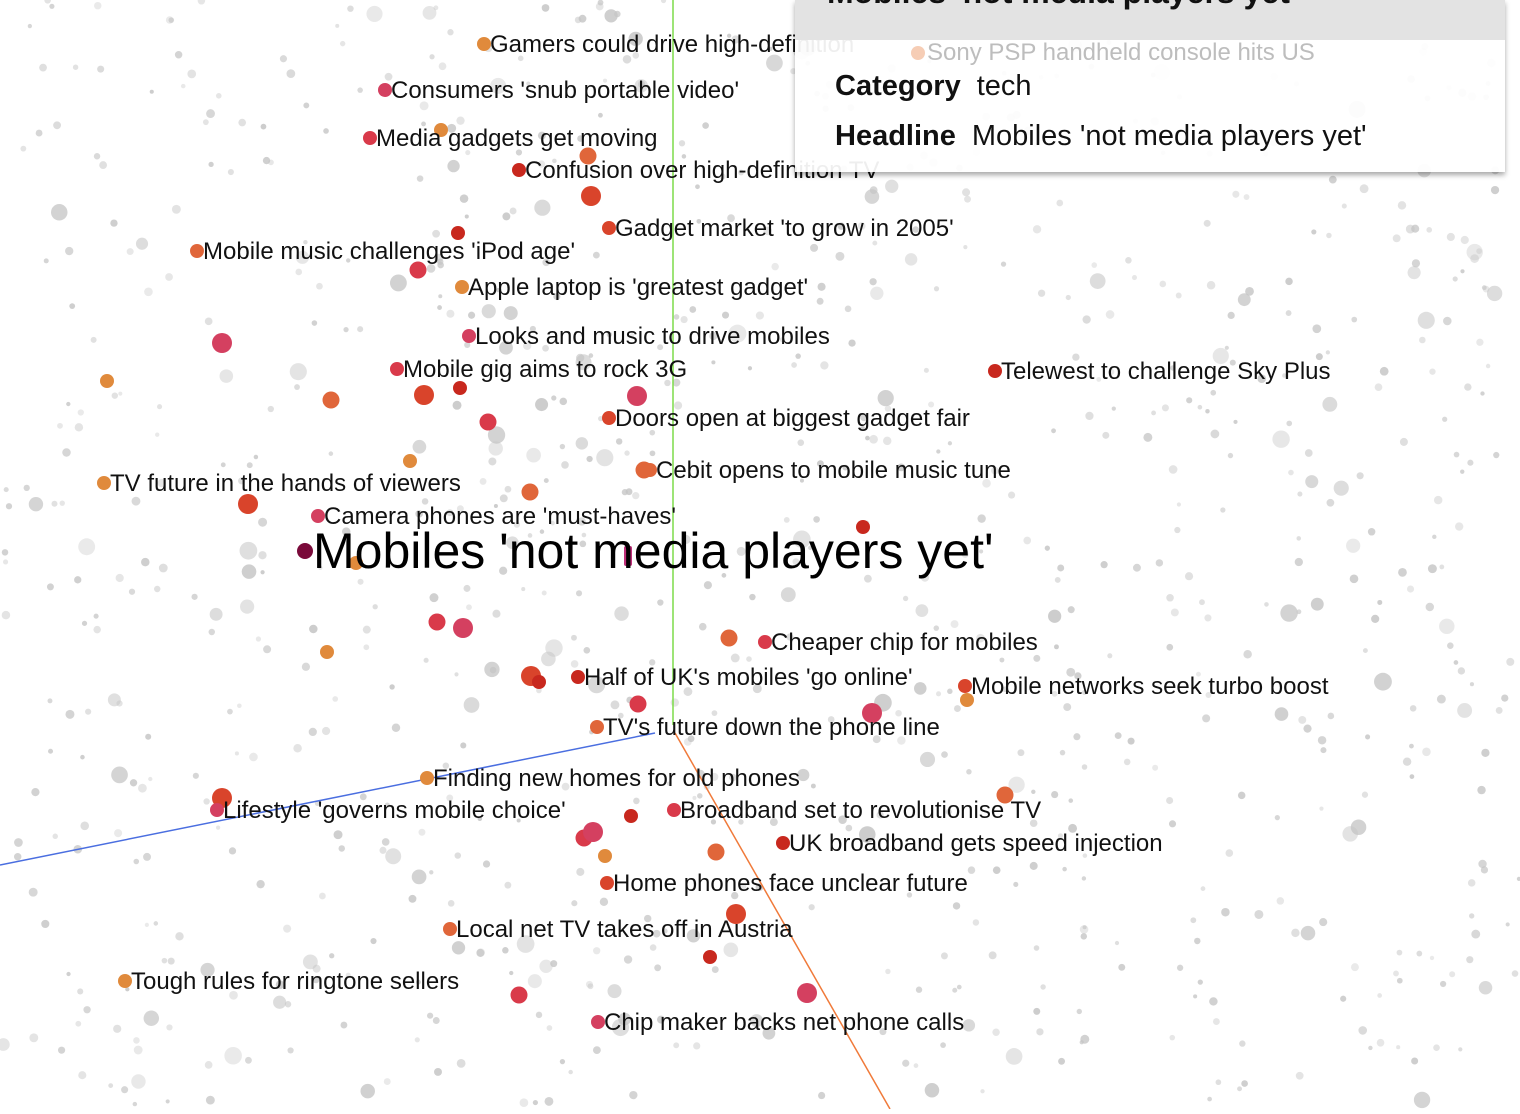 This screenshot has height=1114, width=1520. Describe the element at coordinates (784, 228) in the screenshot. I see `point-label: Gadget market 'to grow in 2005'` at that location.